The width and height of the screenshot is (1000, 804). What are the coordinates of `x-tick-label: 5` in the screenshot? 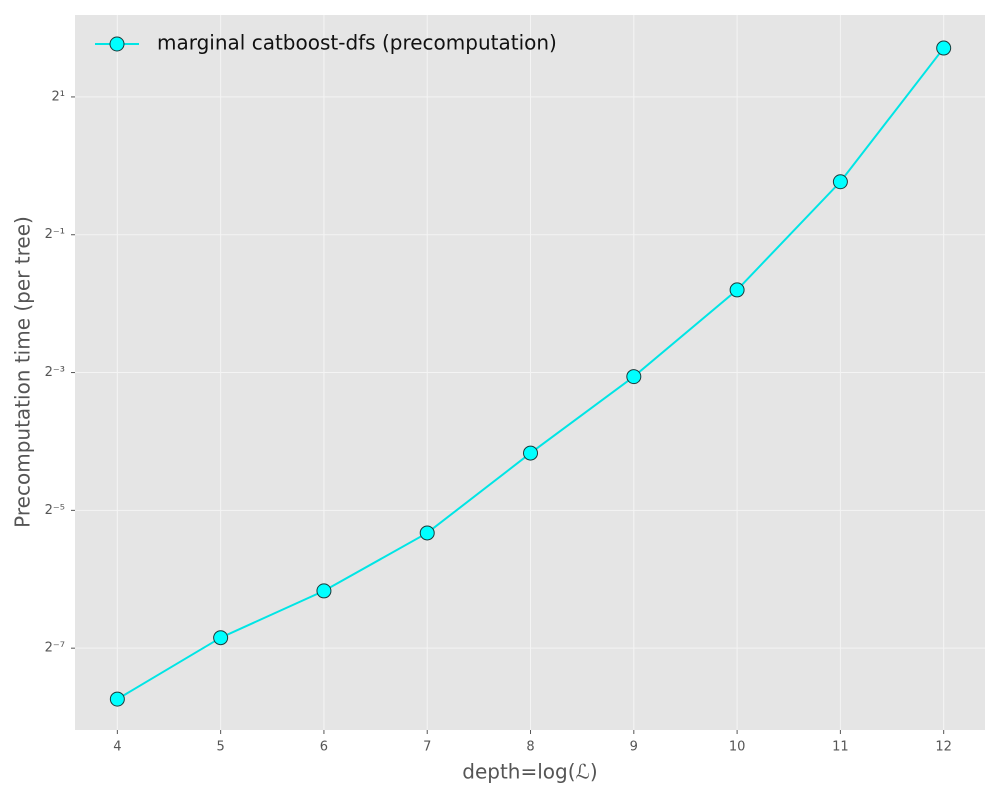 It's located at (221, 747).